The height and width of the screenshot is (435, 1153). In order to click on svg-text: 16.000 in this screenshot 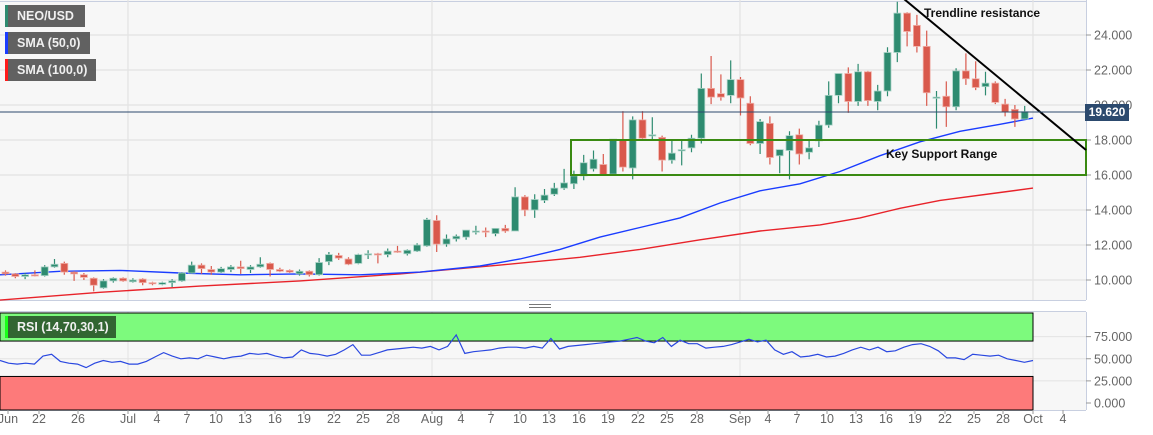, I will do `click(1113, 176)`.